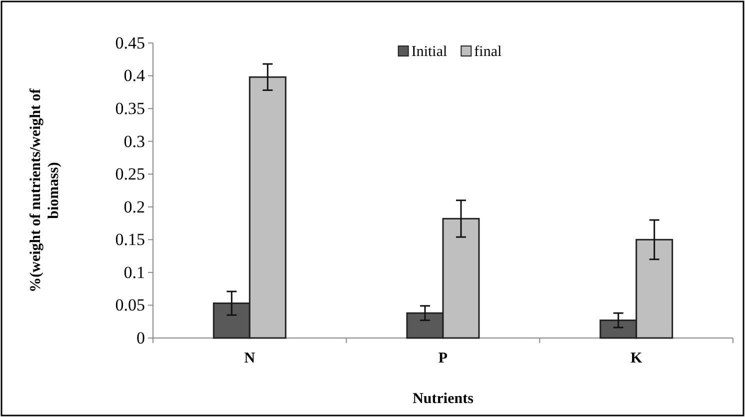 The image size is (745, 417). Describe the element at coordinates (134, 141) in the screenshot. I see `y-tick-label: 0.3` at that location.